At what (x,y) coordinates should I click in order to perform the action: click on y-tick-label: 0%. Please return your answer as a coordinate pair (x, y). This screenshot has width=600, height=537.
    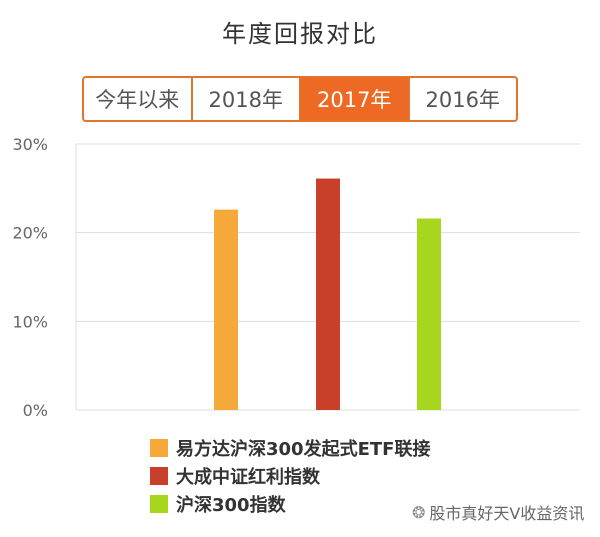
    Looking at the image, I should click on (35, 410).